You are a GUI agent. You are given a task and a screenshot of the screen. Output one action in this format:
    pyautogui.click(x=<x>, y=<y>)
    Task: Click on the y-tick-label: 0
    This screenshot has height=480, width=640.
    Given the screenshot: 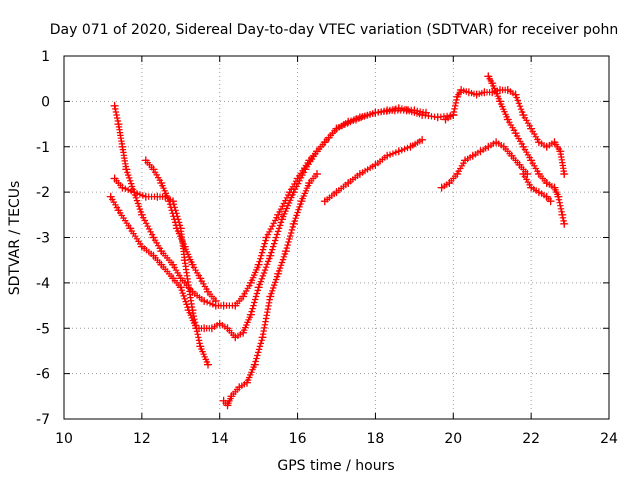 What is the action you would take?
    pyautogui.click(x=45, y=102)
    